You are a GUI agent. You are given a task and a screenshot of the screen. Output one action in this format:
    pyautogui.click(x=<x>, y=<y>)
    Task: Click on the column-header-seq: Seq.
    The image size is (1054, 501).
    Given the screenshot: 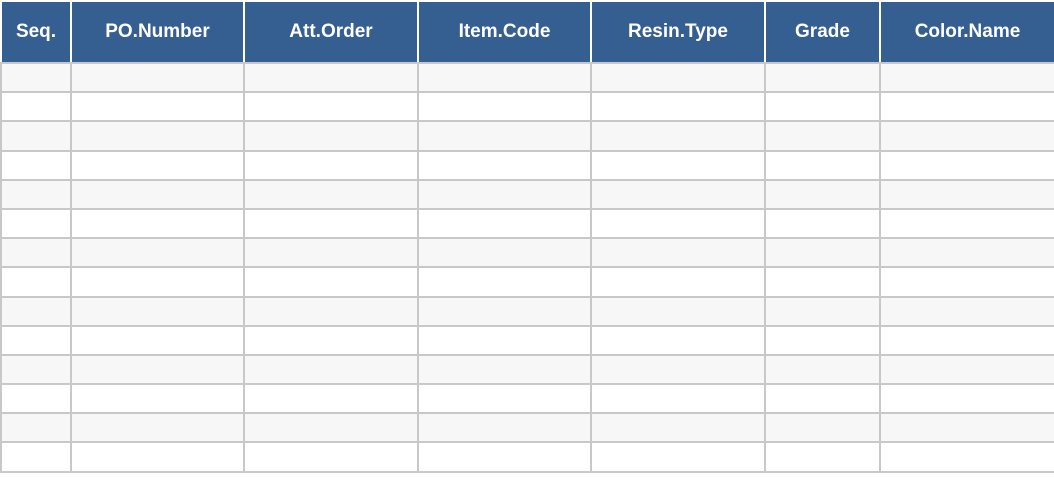 What is the action you would take?
    pyautogui.click(x=36, y=32)
    